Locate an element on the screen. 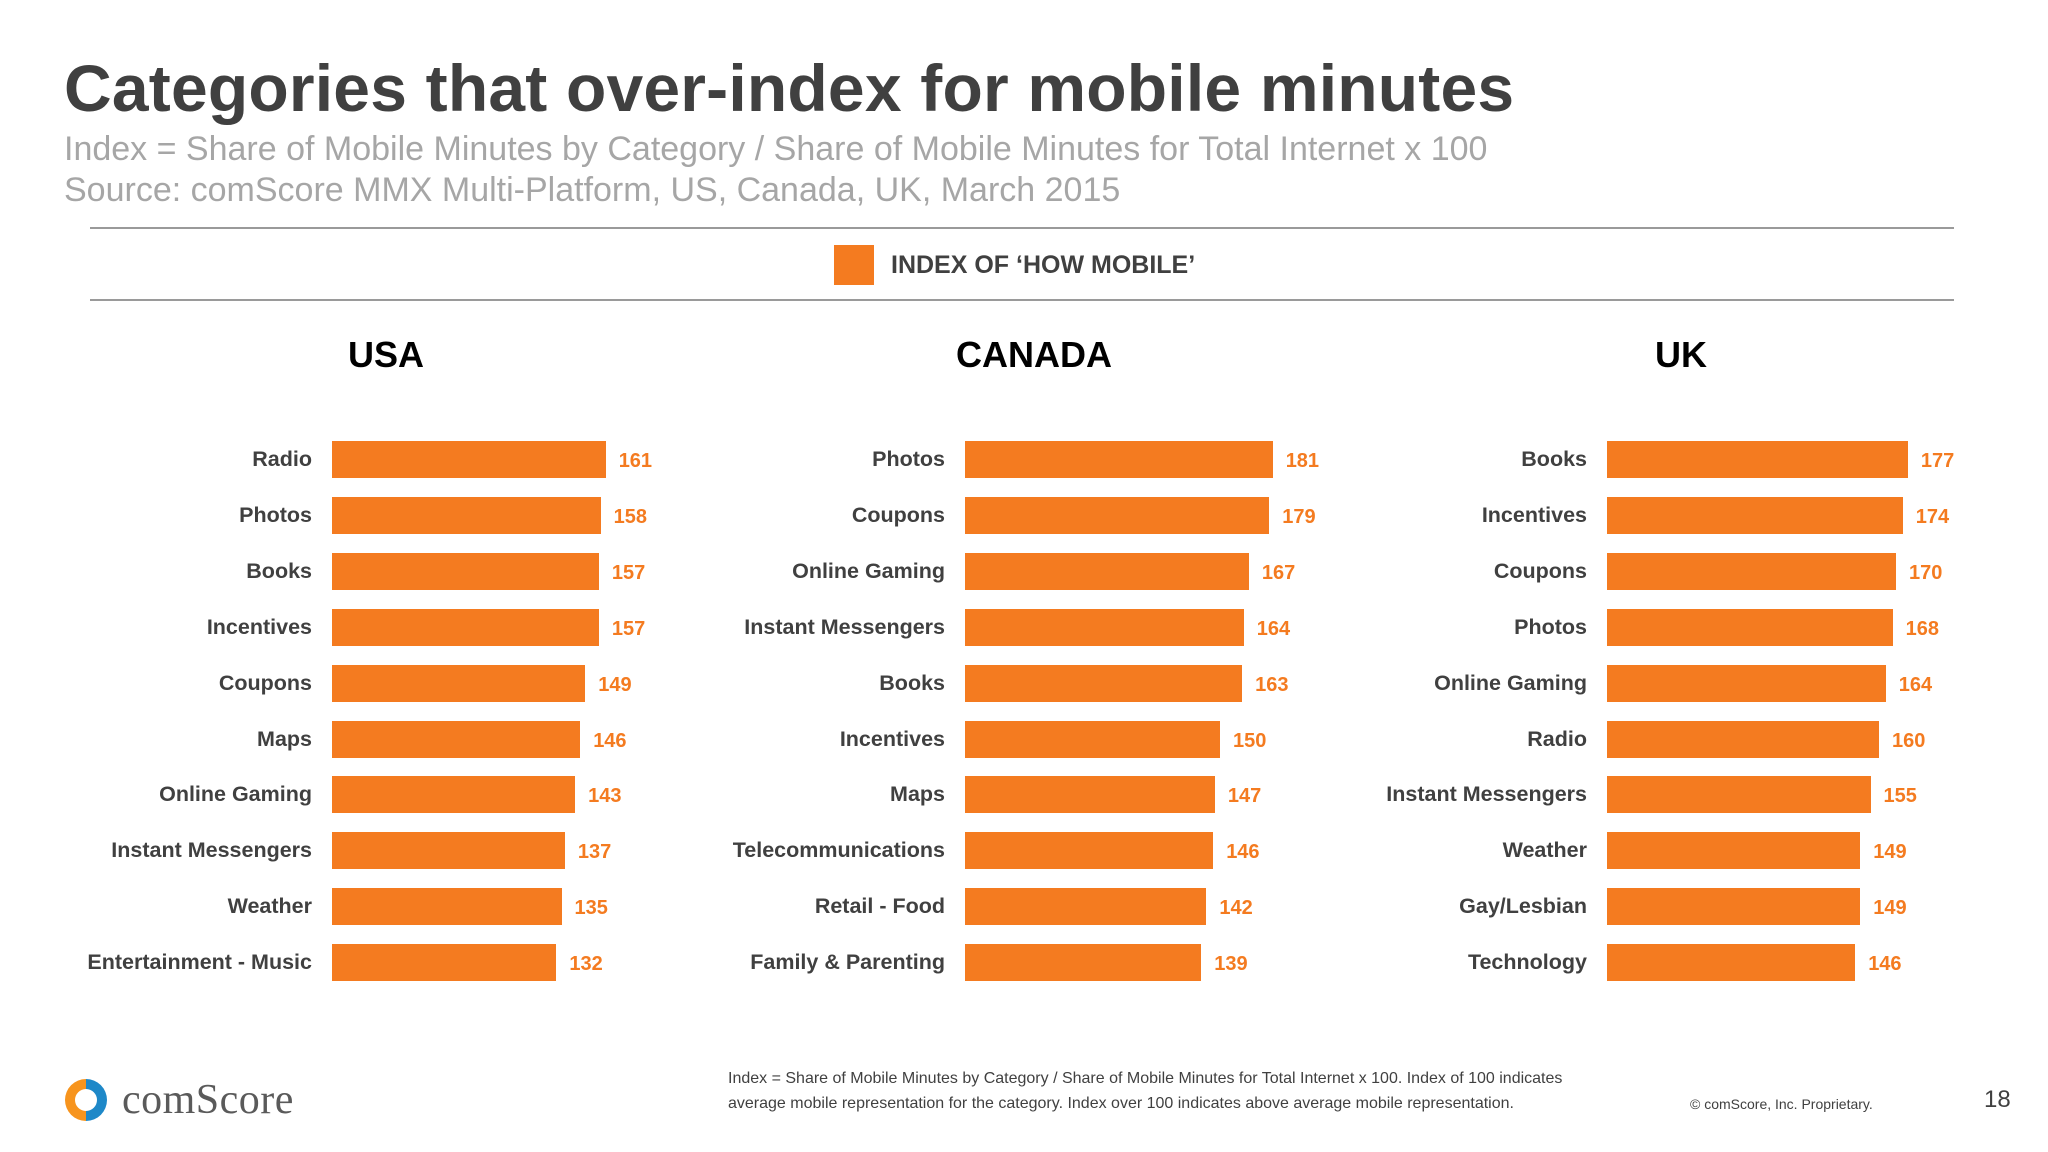 The width and height of the screenshot is (2048, 1152). canada-category-label: Online Gaming is located at coordinates (868, 570).